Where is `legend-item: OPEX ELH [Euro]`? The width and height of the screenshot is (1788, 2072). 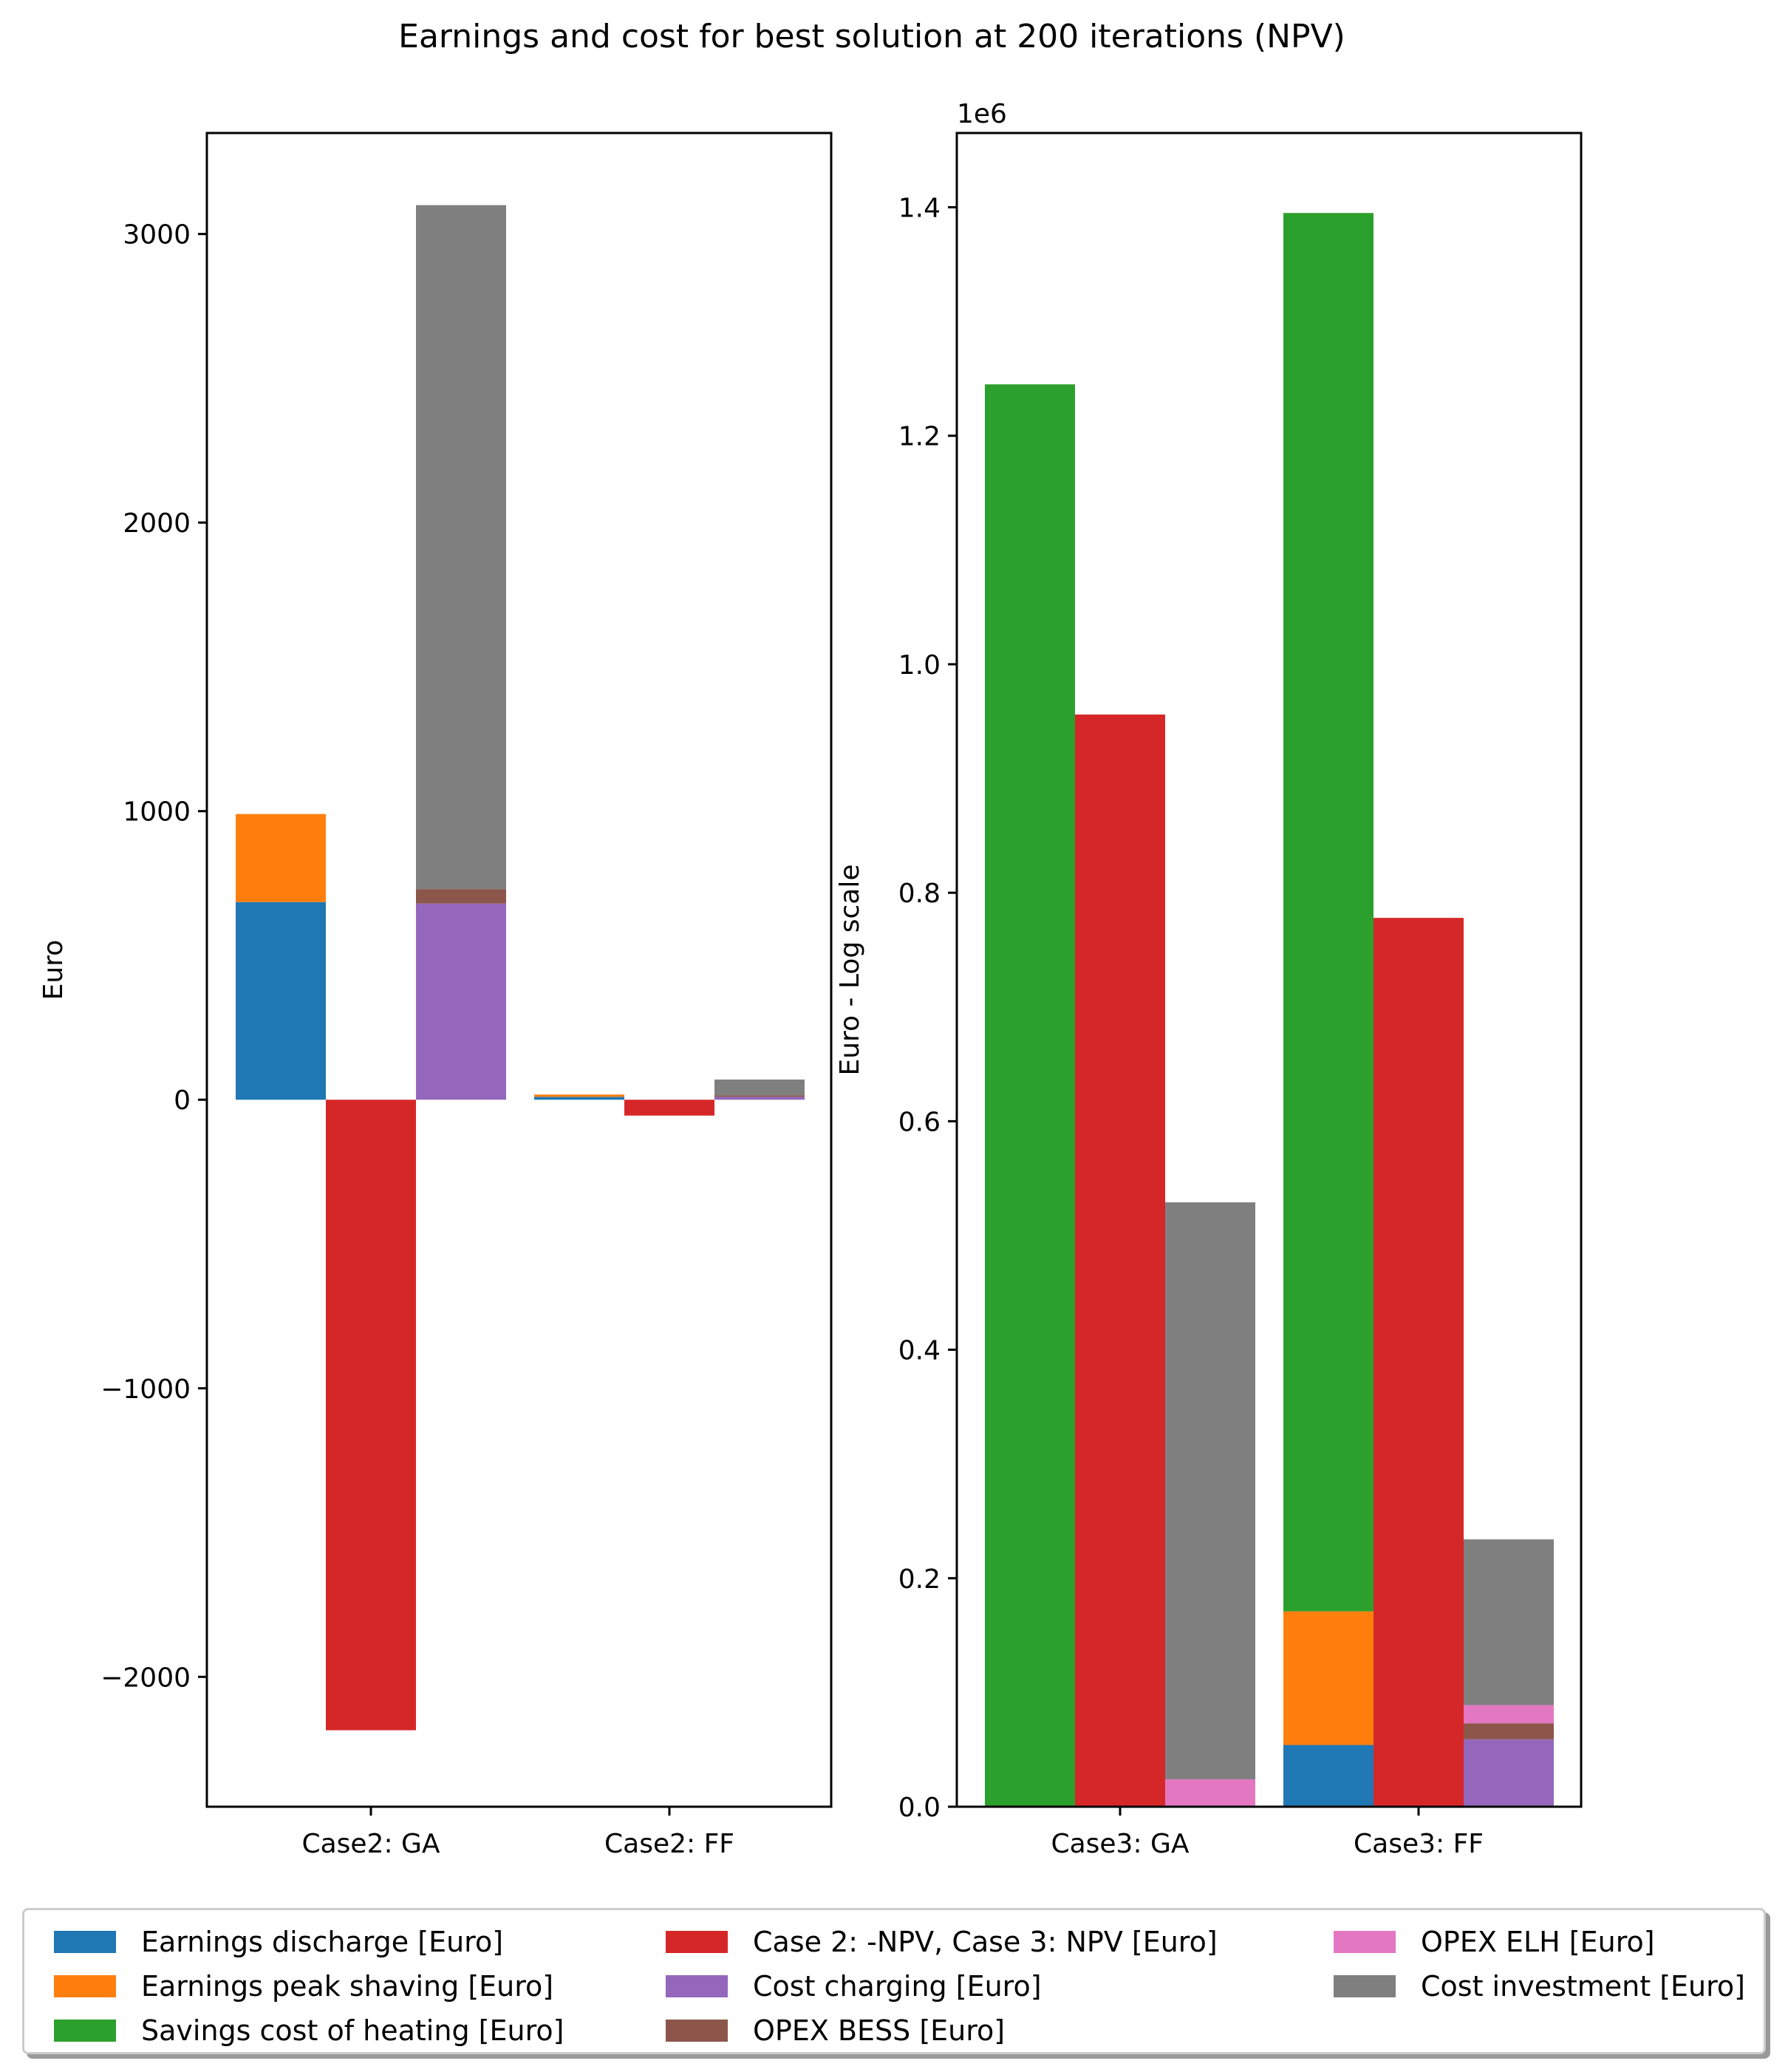
legend-item: OPEX ELH [Euro] is located at coordinates (1494, 1942).